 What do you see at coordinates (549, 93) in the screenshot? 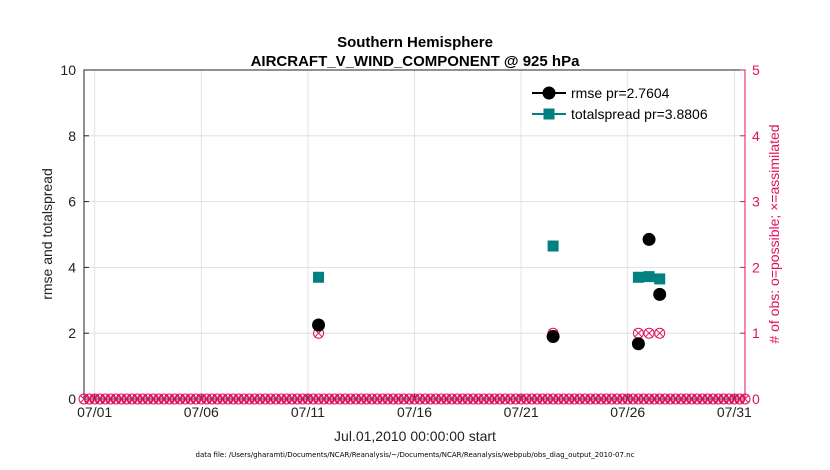
I see `legend-rmse-marker` at bounding box center [549, 93].